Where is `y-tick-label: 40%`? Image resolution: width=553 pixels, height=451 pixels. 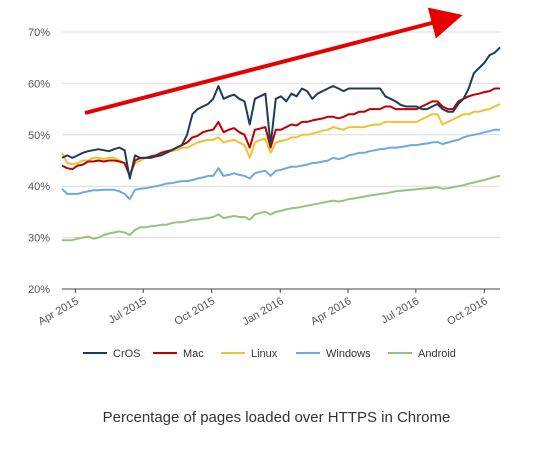
y-tick-label: 40% is located at coordinates (39, 187).